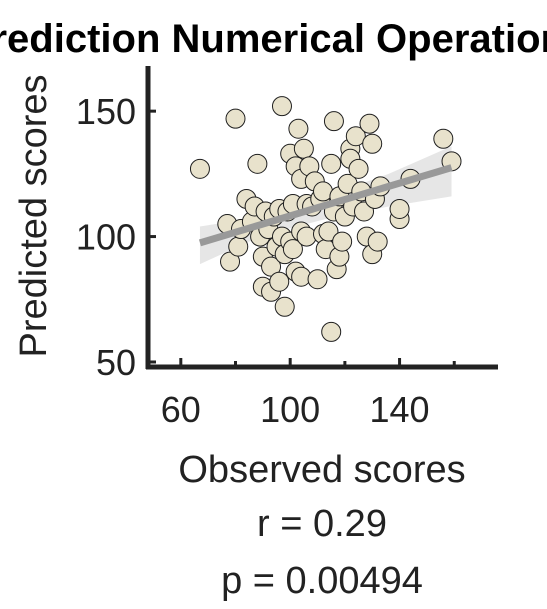  Describe the element at coordinates (400, 409) in the screenshot. I see `x-tick-label: 140` at that location.